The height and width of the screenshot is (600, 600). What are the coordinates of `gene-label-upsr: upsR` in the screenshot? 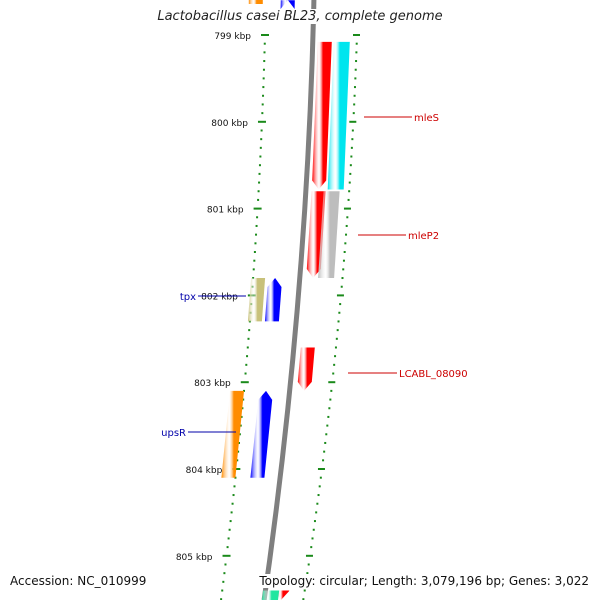 It's located at (173, 433).